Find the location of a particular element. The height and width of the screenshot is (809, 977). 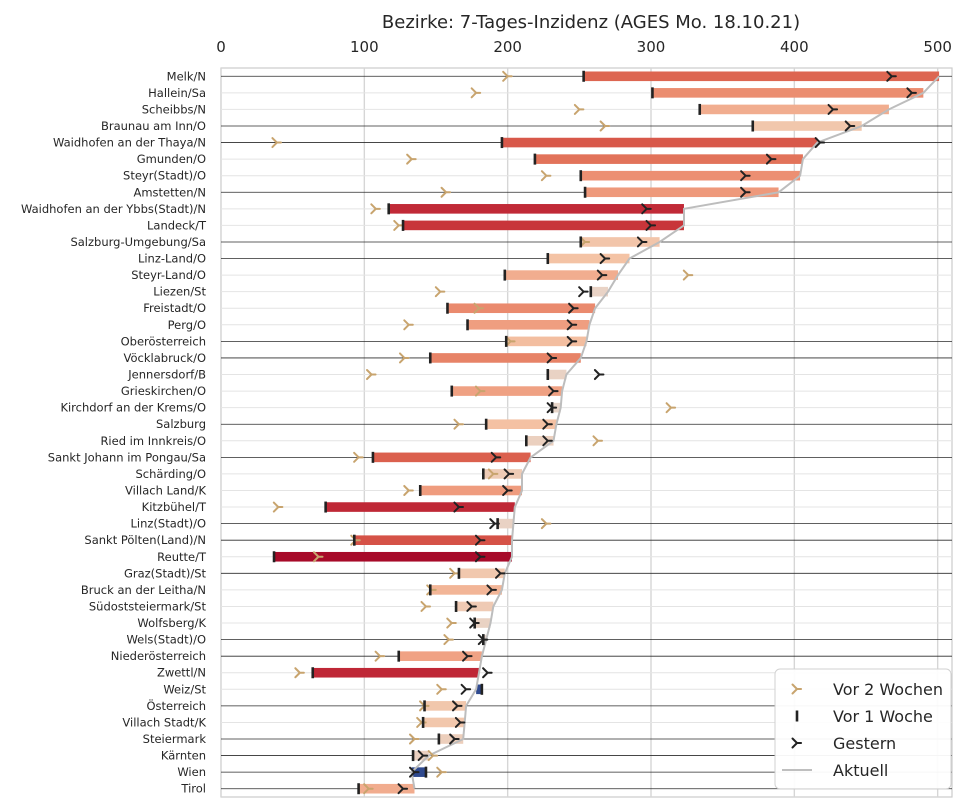

category-label: Braunau am Inn/O is located at coordinates (153, 126).